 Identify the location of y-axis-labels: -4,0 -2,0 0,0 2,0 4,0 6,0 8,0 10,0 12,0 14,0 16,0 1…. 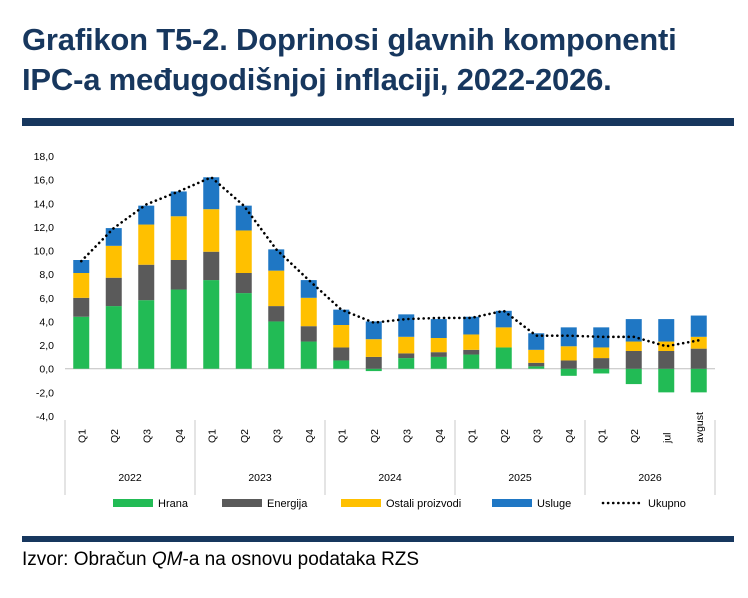
(44, 287).